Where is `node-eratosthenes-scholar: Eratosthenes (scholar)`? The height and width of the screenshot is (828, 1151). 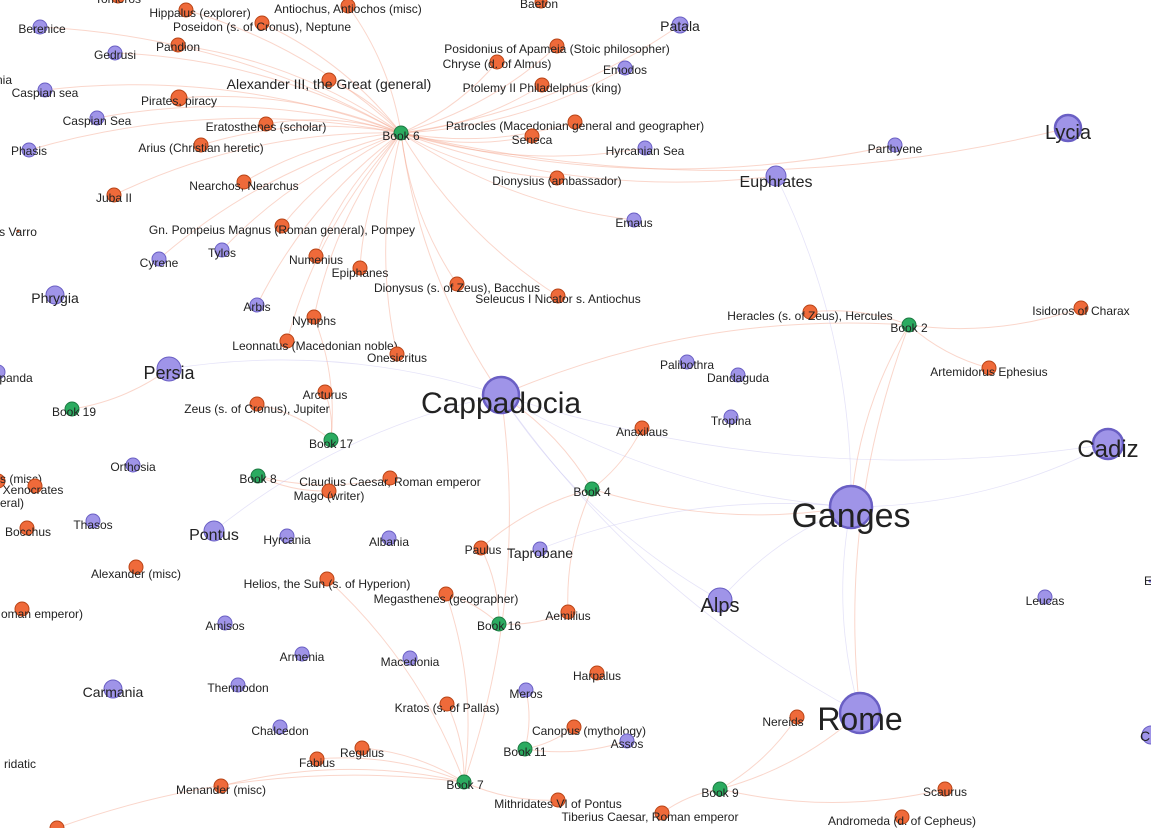
node-eratosthenes-scholar: Eratosthenes (scholar) is located at coordinates (266, 125).